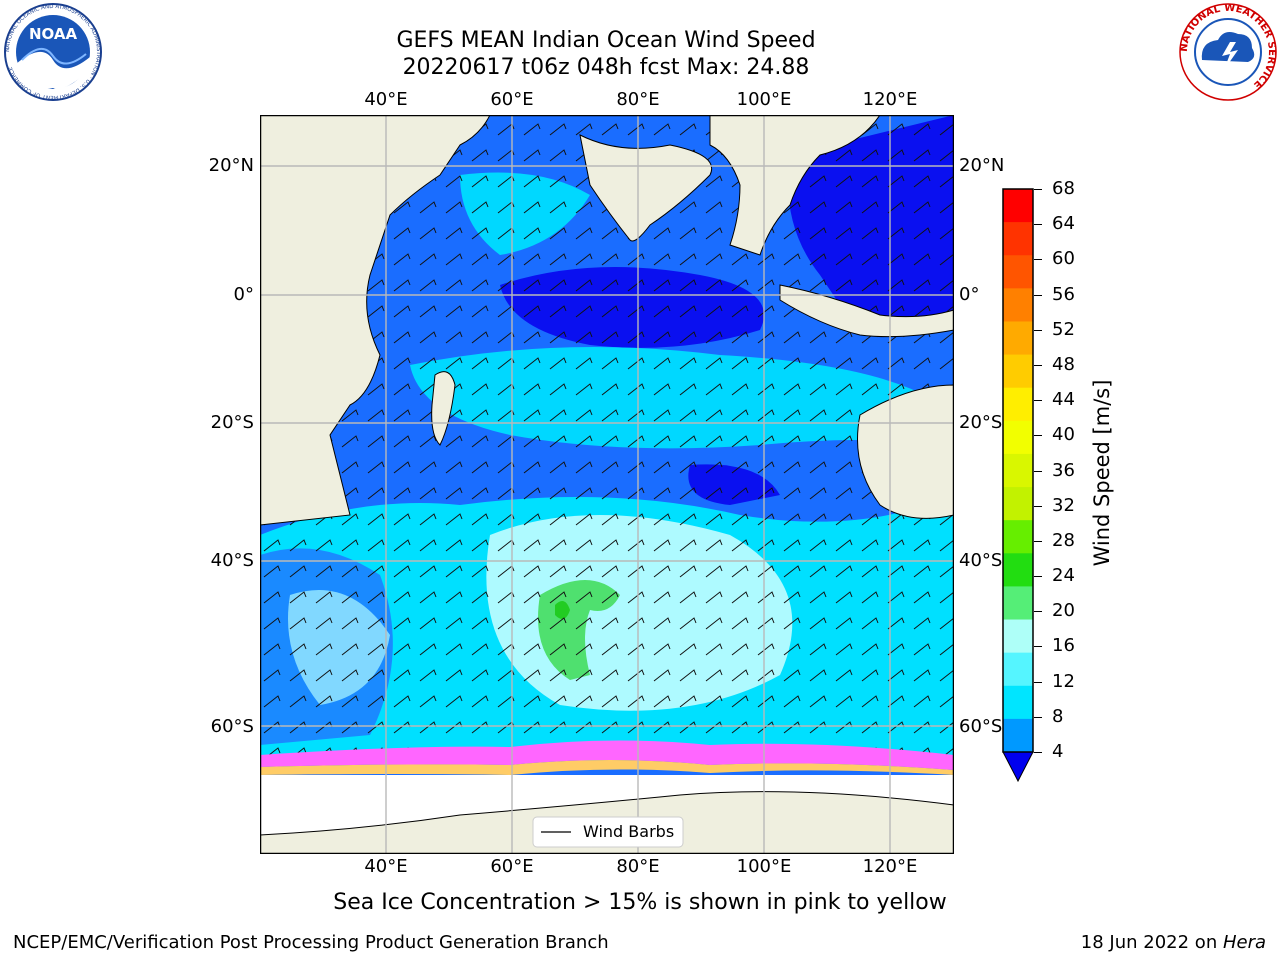 The height and width of the screenshot is (960, 1280). Describe the element at coordinates (1063, 435) in the screenshot. I see `colorbar-tick-label: 40` at that location.